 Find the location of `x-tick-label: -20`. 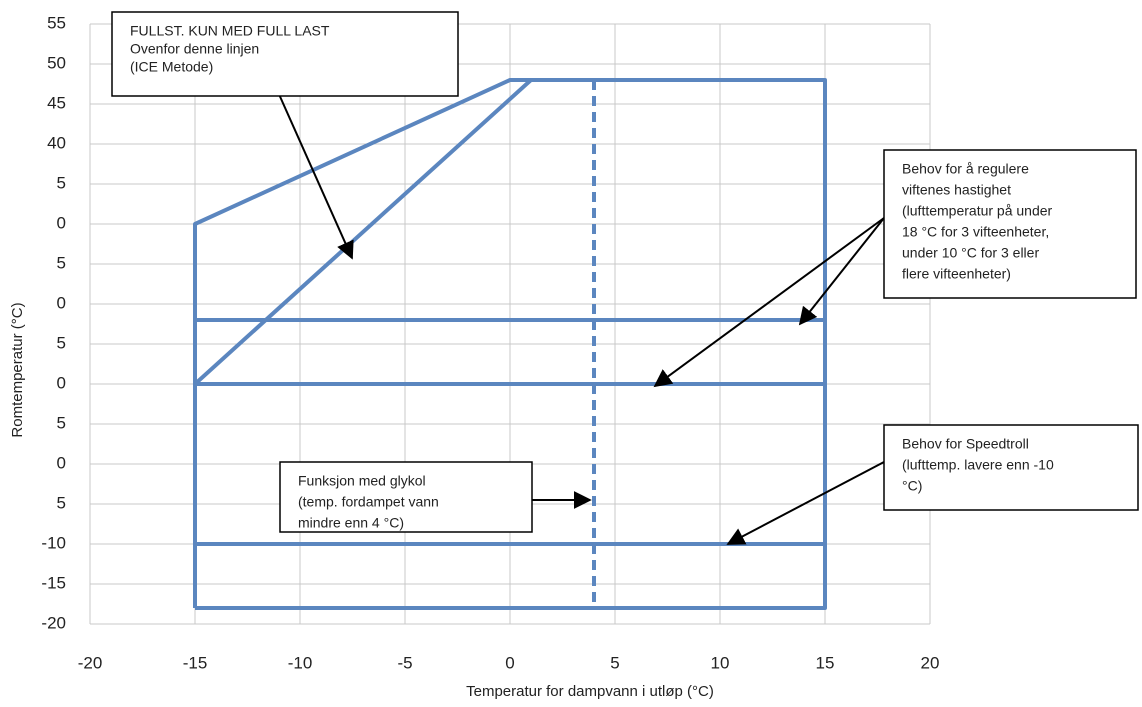

x-tick-label: -20 is located at coordinates (90, 662).